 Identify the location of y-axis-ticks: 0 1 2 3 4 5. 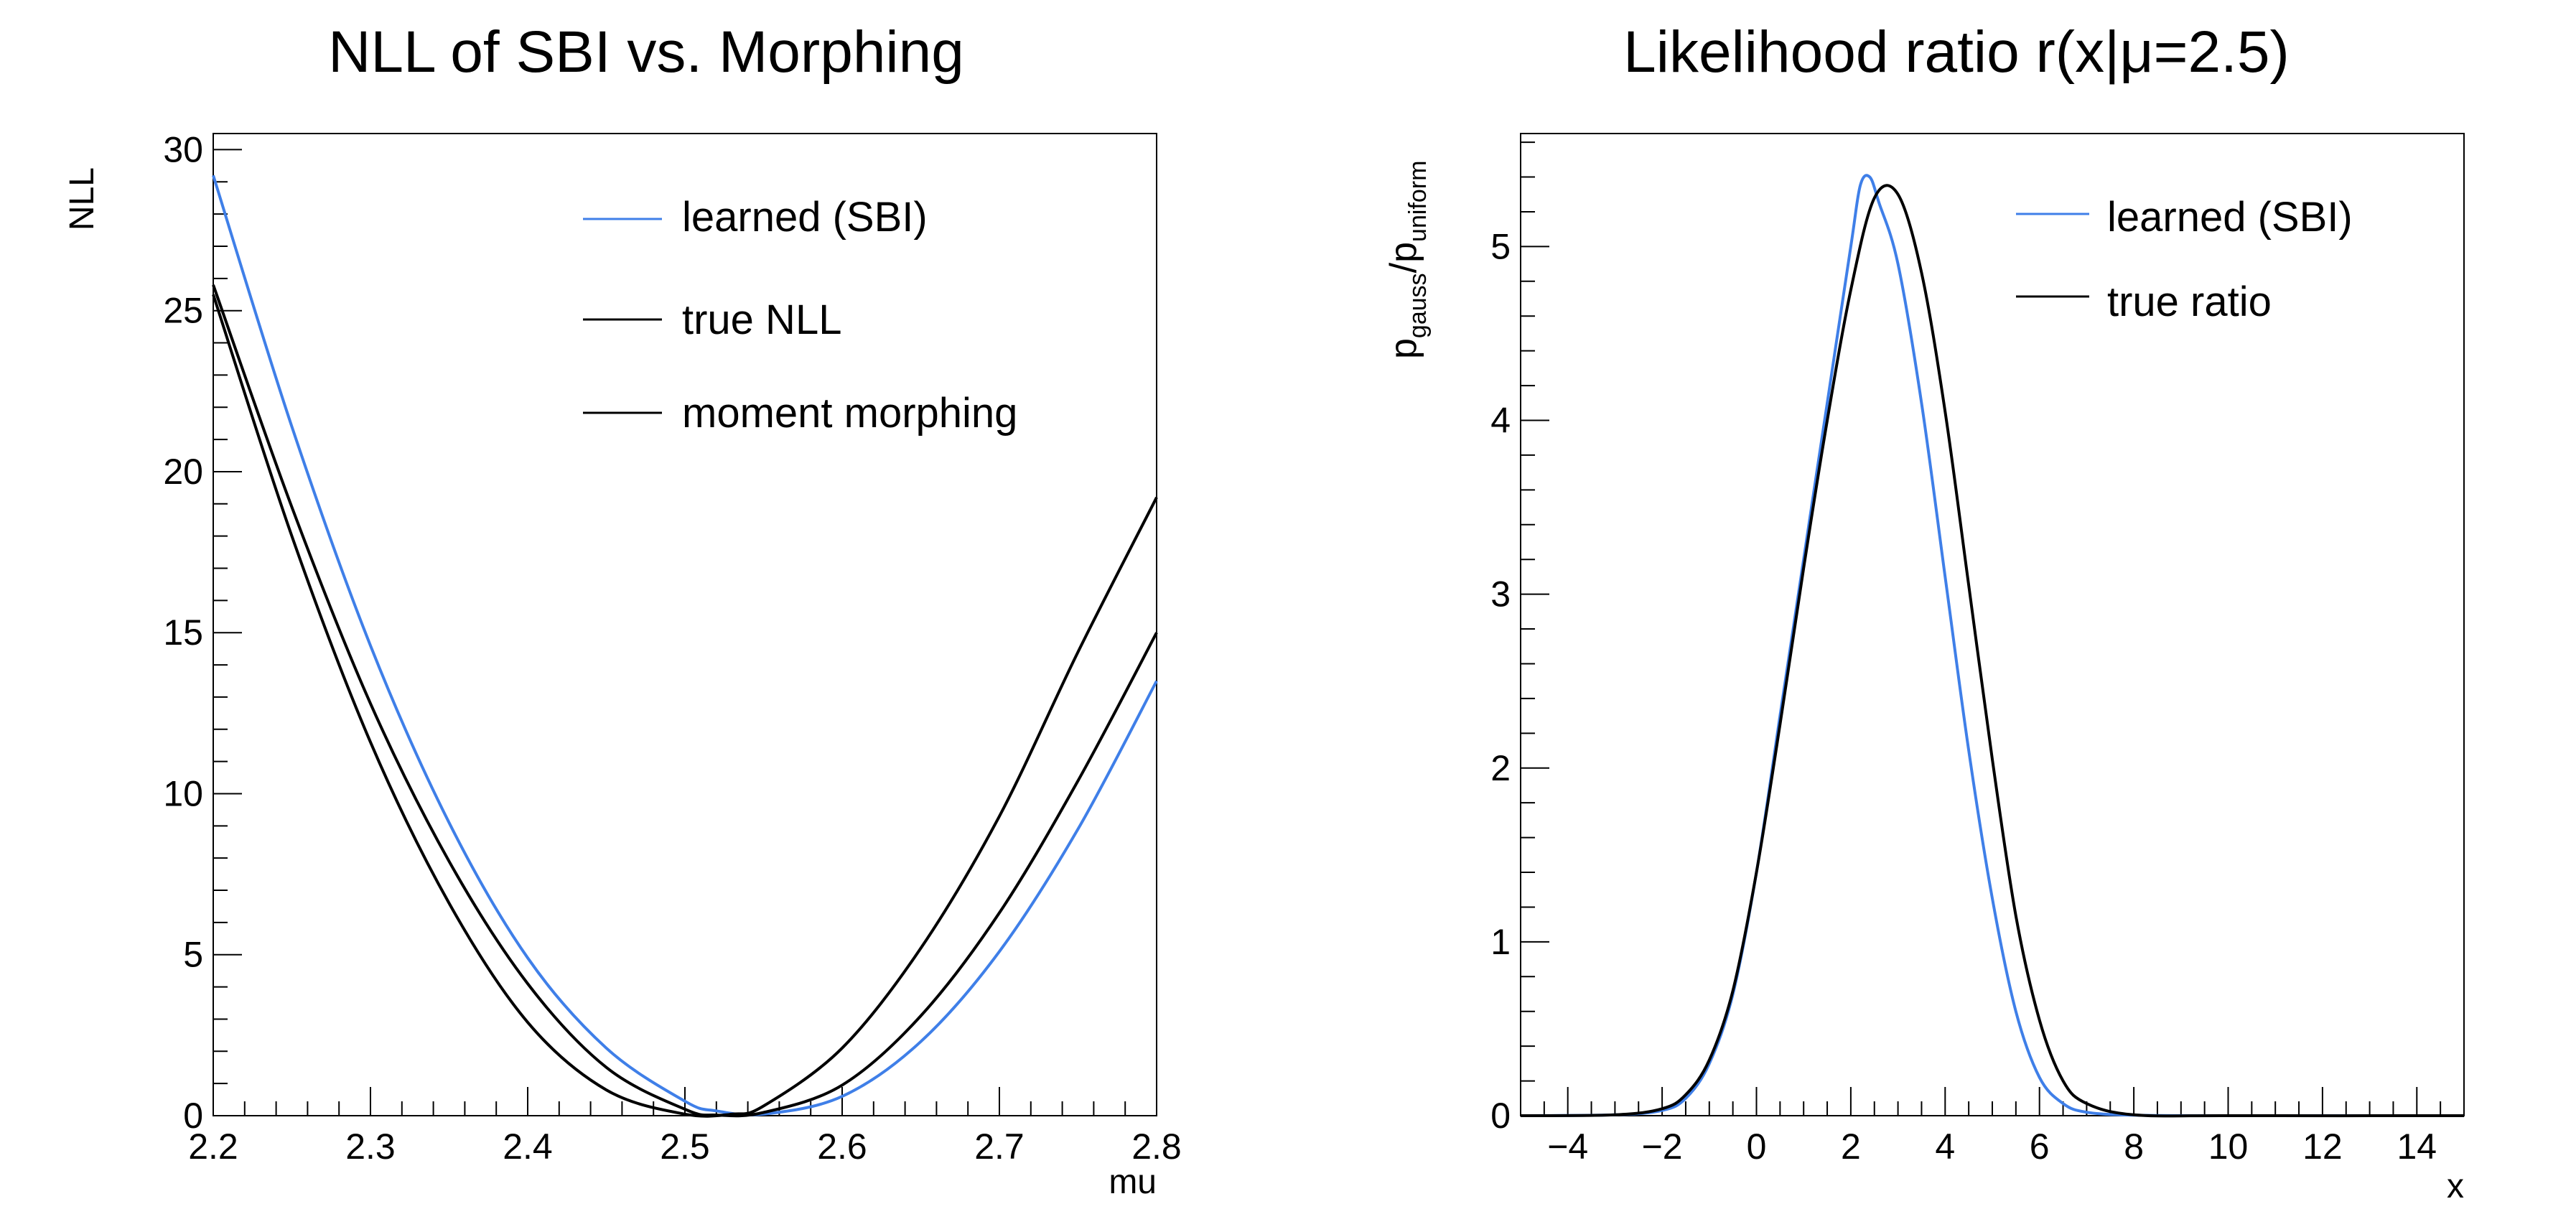
(1519, 638).